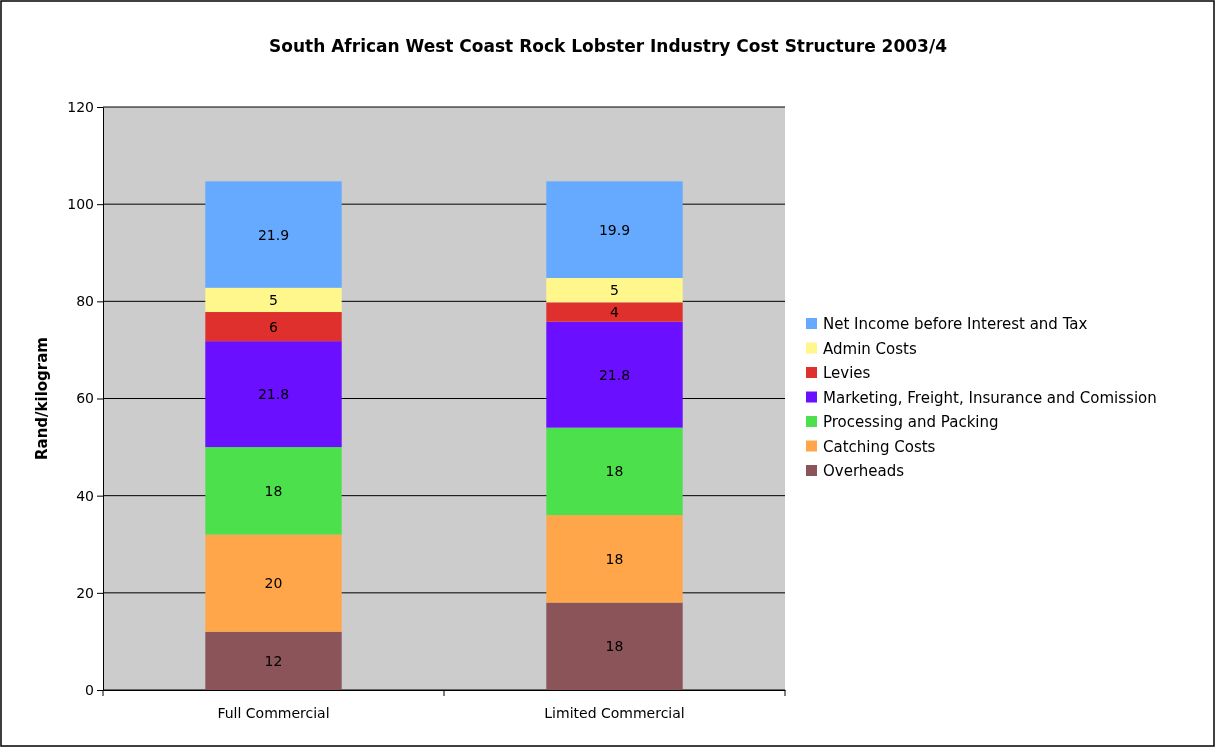  I want to click on y-axis-title: Rand/kilogram, so click(42, 398).